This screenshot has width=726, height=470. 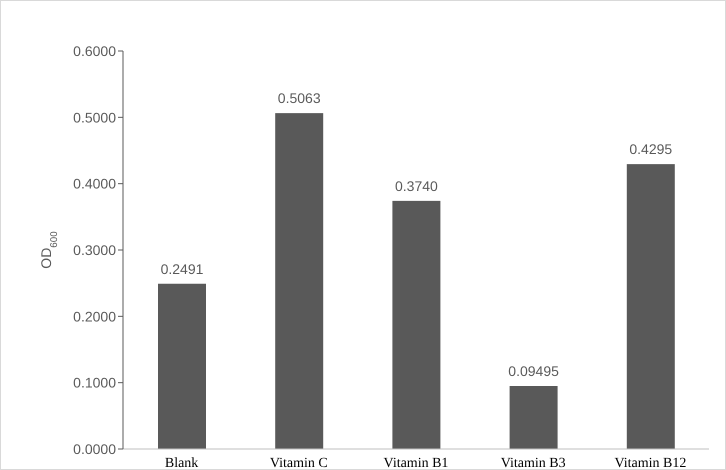 I want to click on y-tick-label: 0.0000, so click(x=94, y=448).